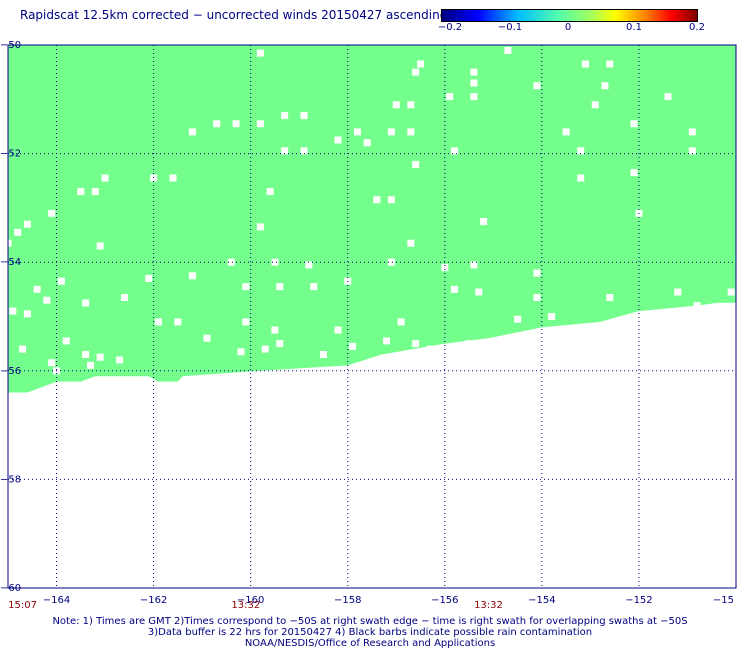  Describe the element at coordinates (250, 600) in the screenshot. I see `x-tick-label: −160` at that location.